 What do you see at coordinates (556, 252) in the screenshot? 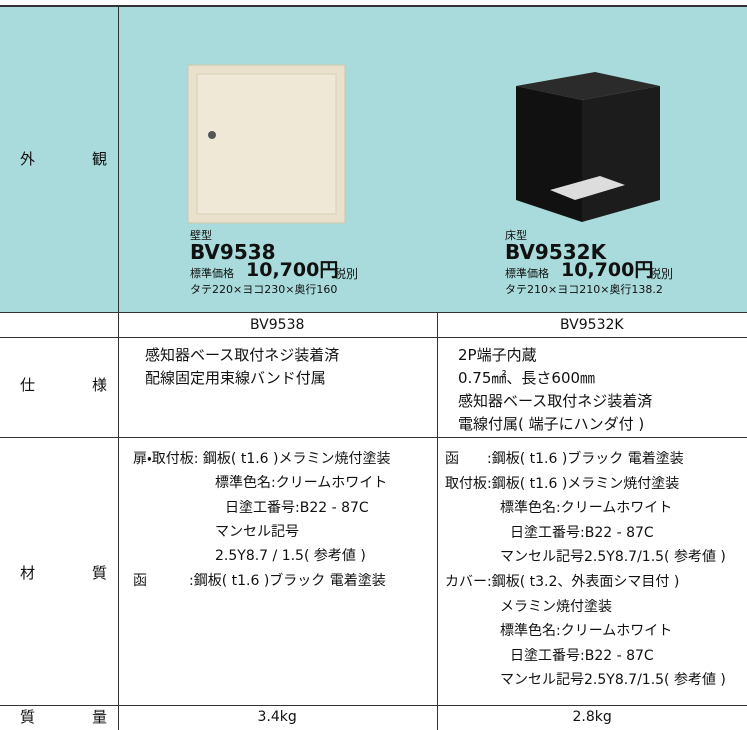
I see `product-model: BV9532K` at bounding box center [556, 252].